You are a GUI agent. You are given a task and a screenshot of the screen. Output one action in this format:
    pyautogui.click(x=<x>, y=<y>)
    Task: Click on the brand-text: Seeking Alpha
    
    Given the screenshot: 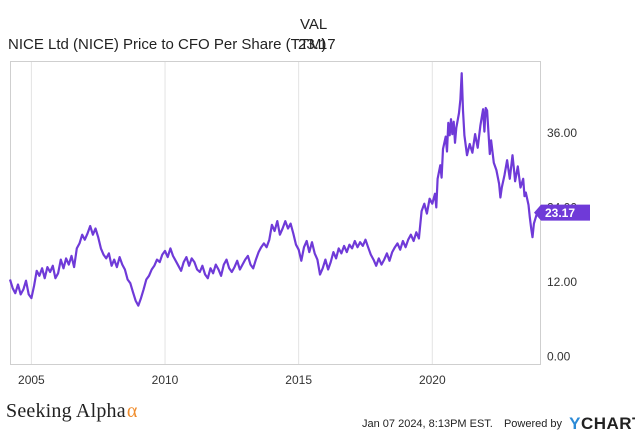 What is the action you would take?
    pyautogui.click(x=66, y=411)
    